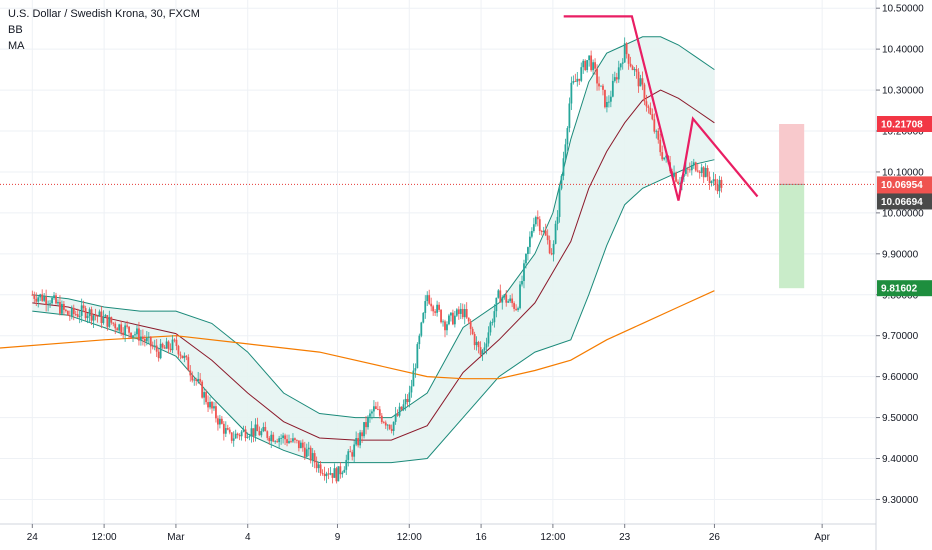 This screenshot has height=550, width=932. What do you see at coordinates (661, 108) in the screenshot?
I see `drawn-pattern` at bounding box center [661, 108].